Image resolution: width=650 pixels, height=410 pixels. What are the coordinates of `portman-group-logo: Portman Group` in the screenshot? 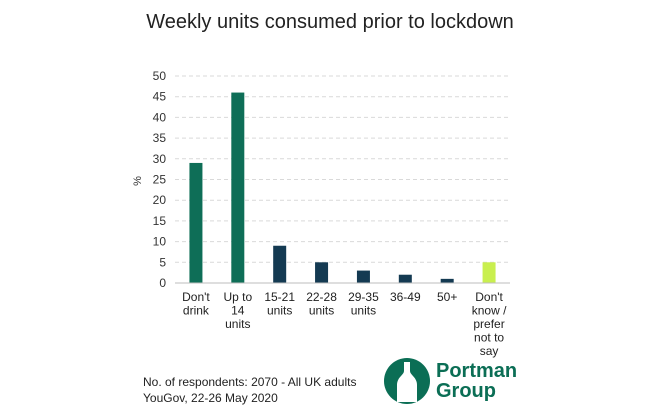 It's located at (474, 381).